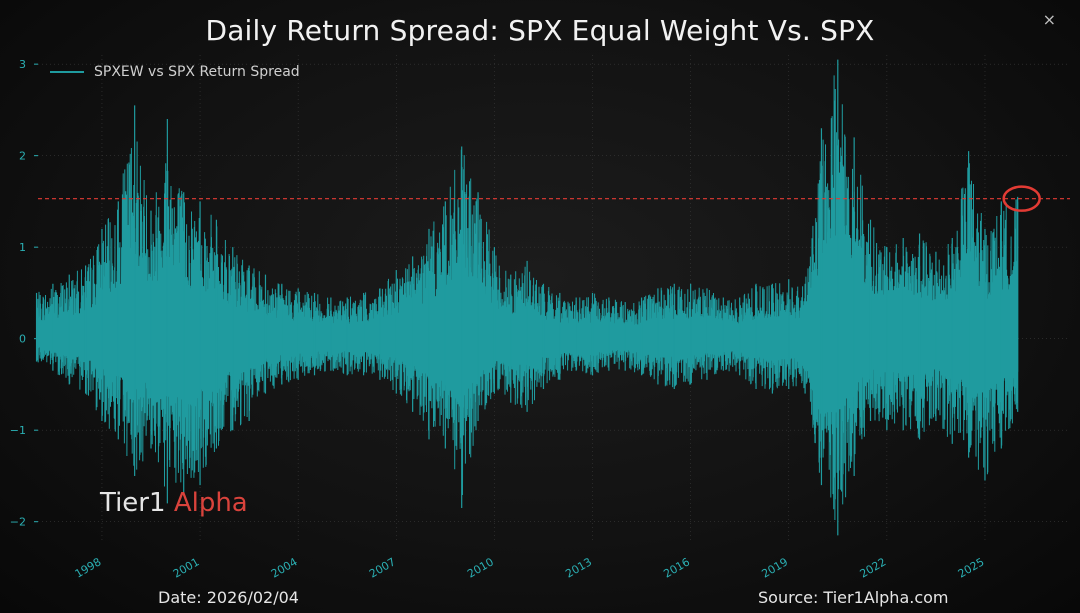  Describe the element at coordinates (210, 503) in the screenshot. I see `brand-part2: Alpha` at that location.